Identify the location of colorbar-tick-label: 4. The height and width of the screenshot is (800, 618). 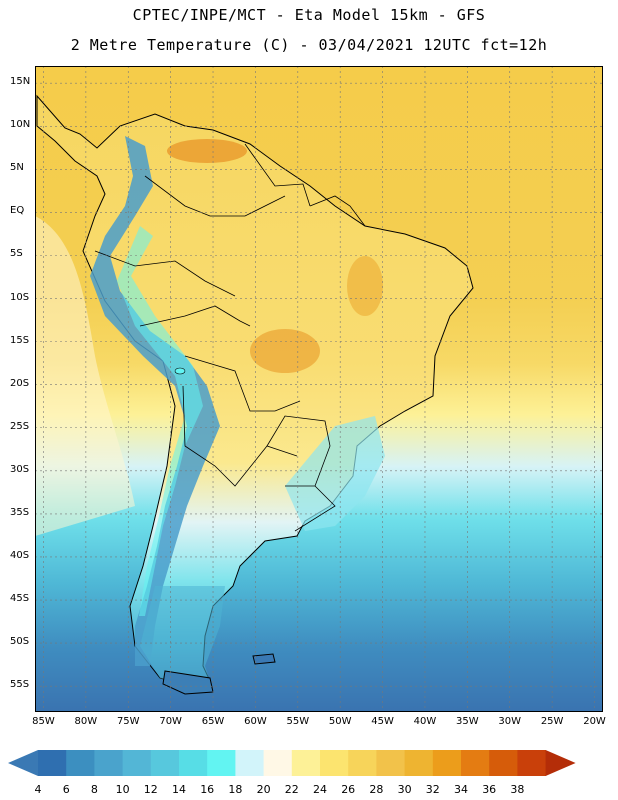
(38, 789).